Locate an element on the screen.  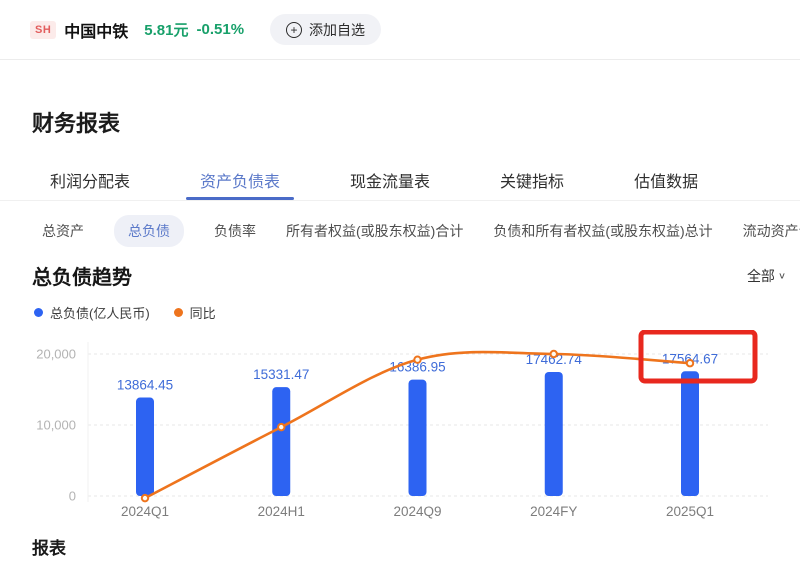
stock-price: 5.81元 is located at coordinates (166, 30).